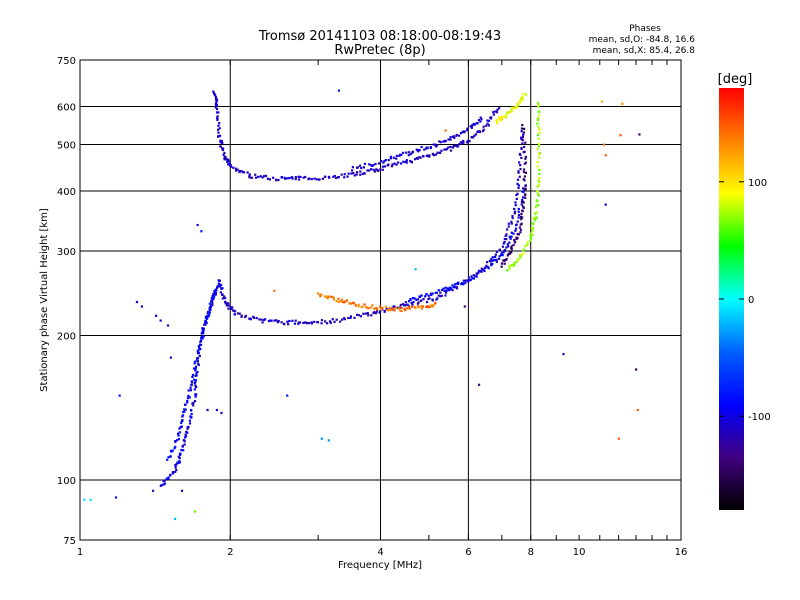  I want to click on y-tick-label: 300, so click(66, 252).